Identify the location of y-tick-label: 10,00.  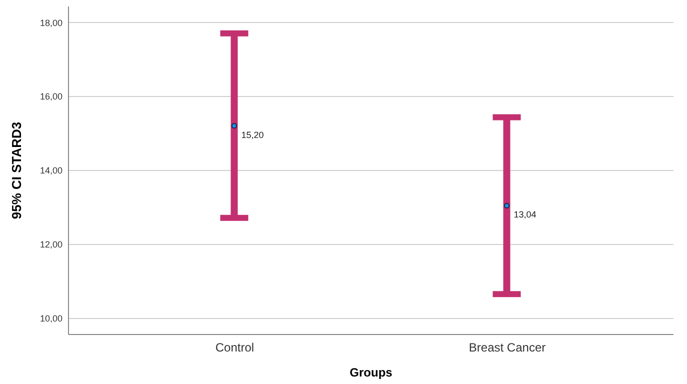
(51, 319).